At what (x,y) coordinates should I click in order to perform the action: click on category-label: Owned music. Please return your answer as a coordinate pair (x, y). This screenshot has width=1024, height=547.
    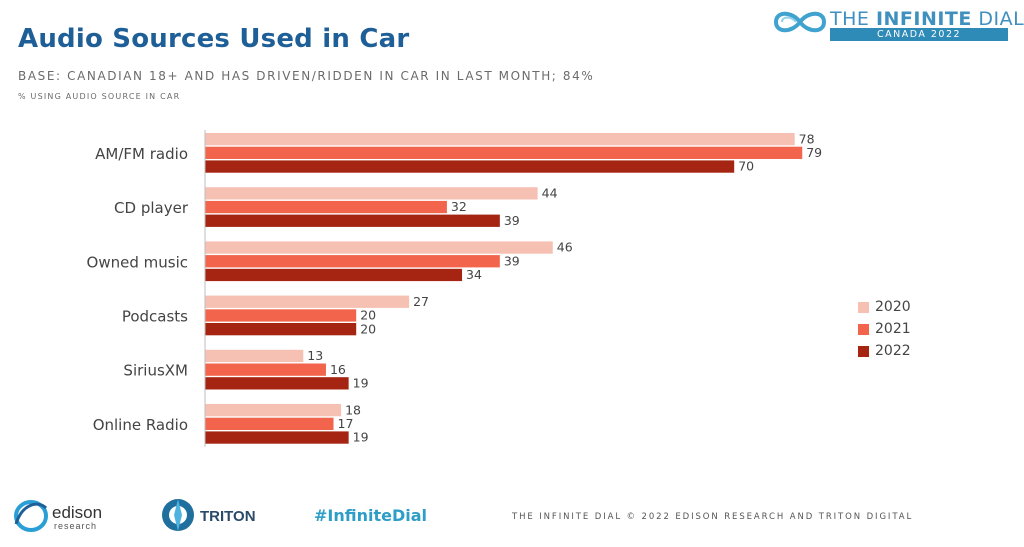
    Looking at the image, I should click on (137, 262).